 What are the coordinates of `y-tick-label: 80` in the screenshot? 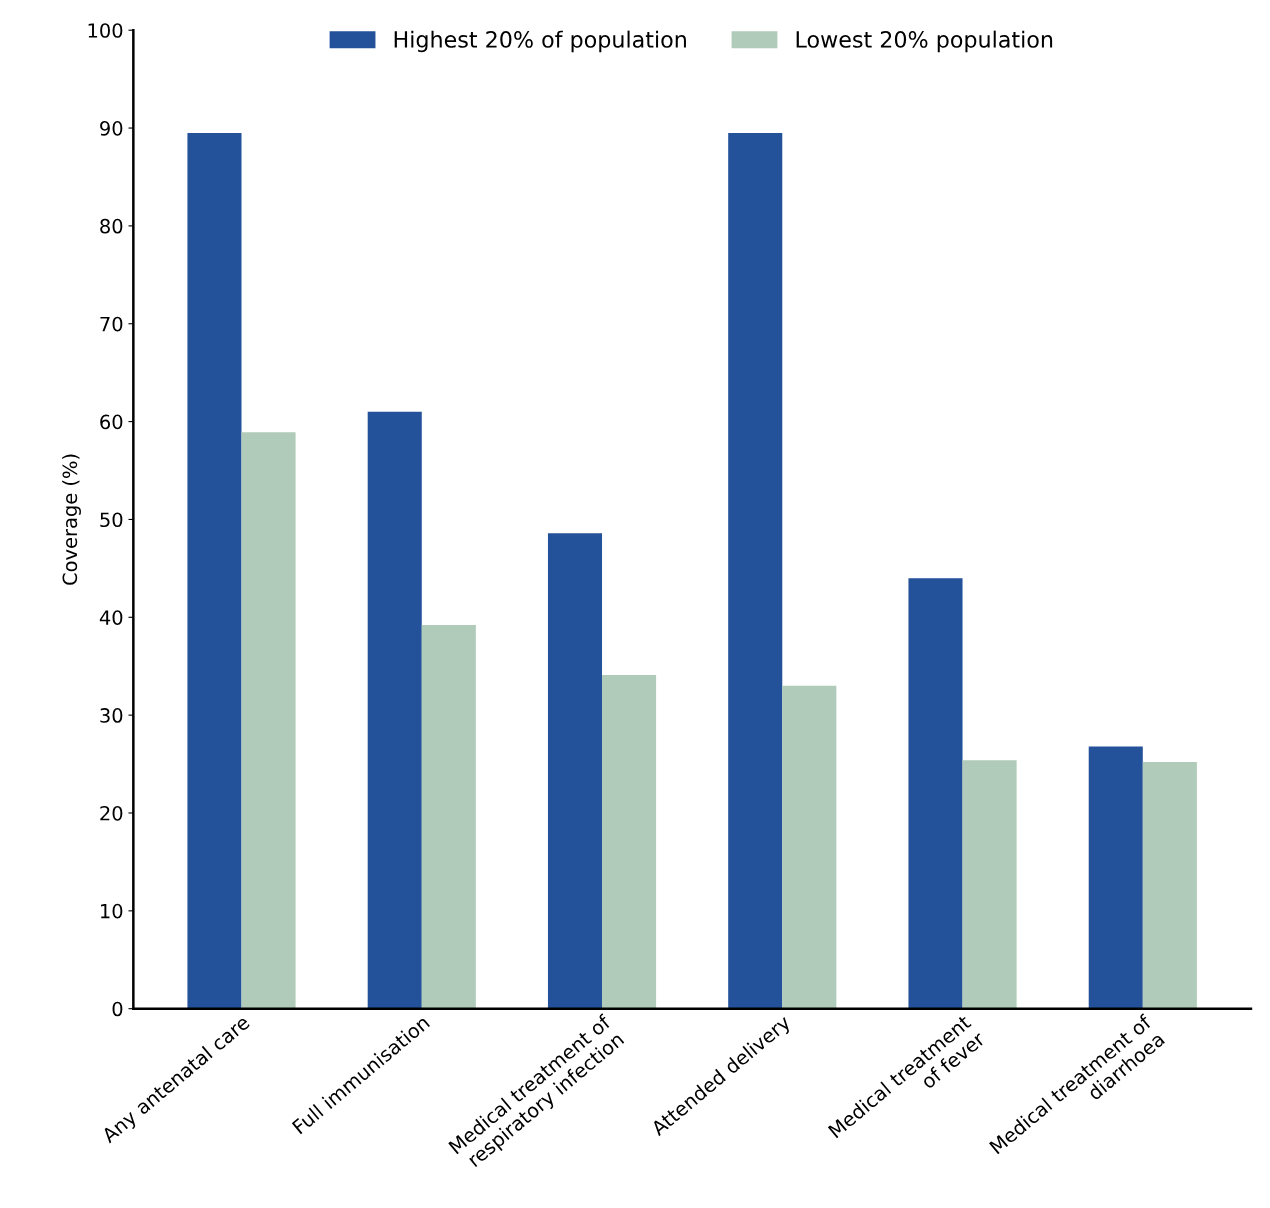 It's located at (111, 226).